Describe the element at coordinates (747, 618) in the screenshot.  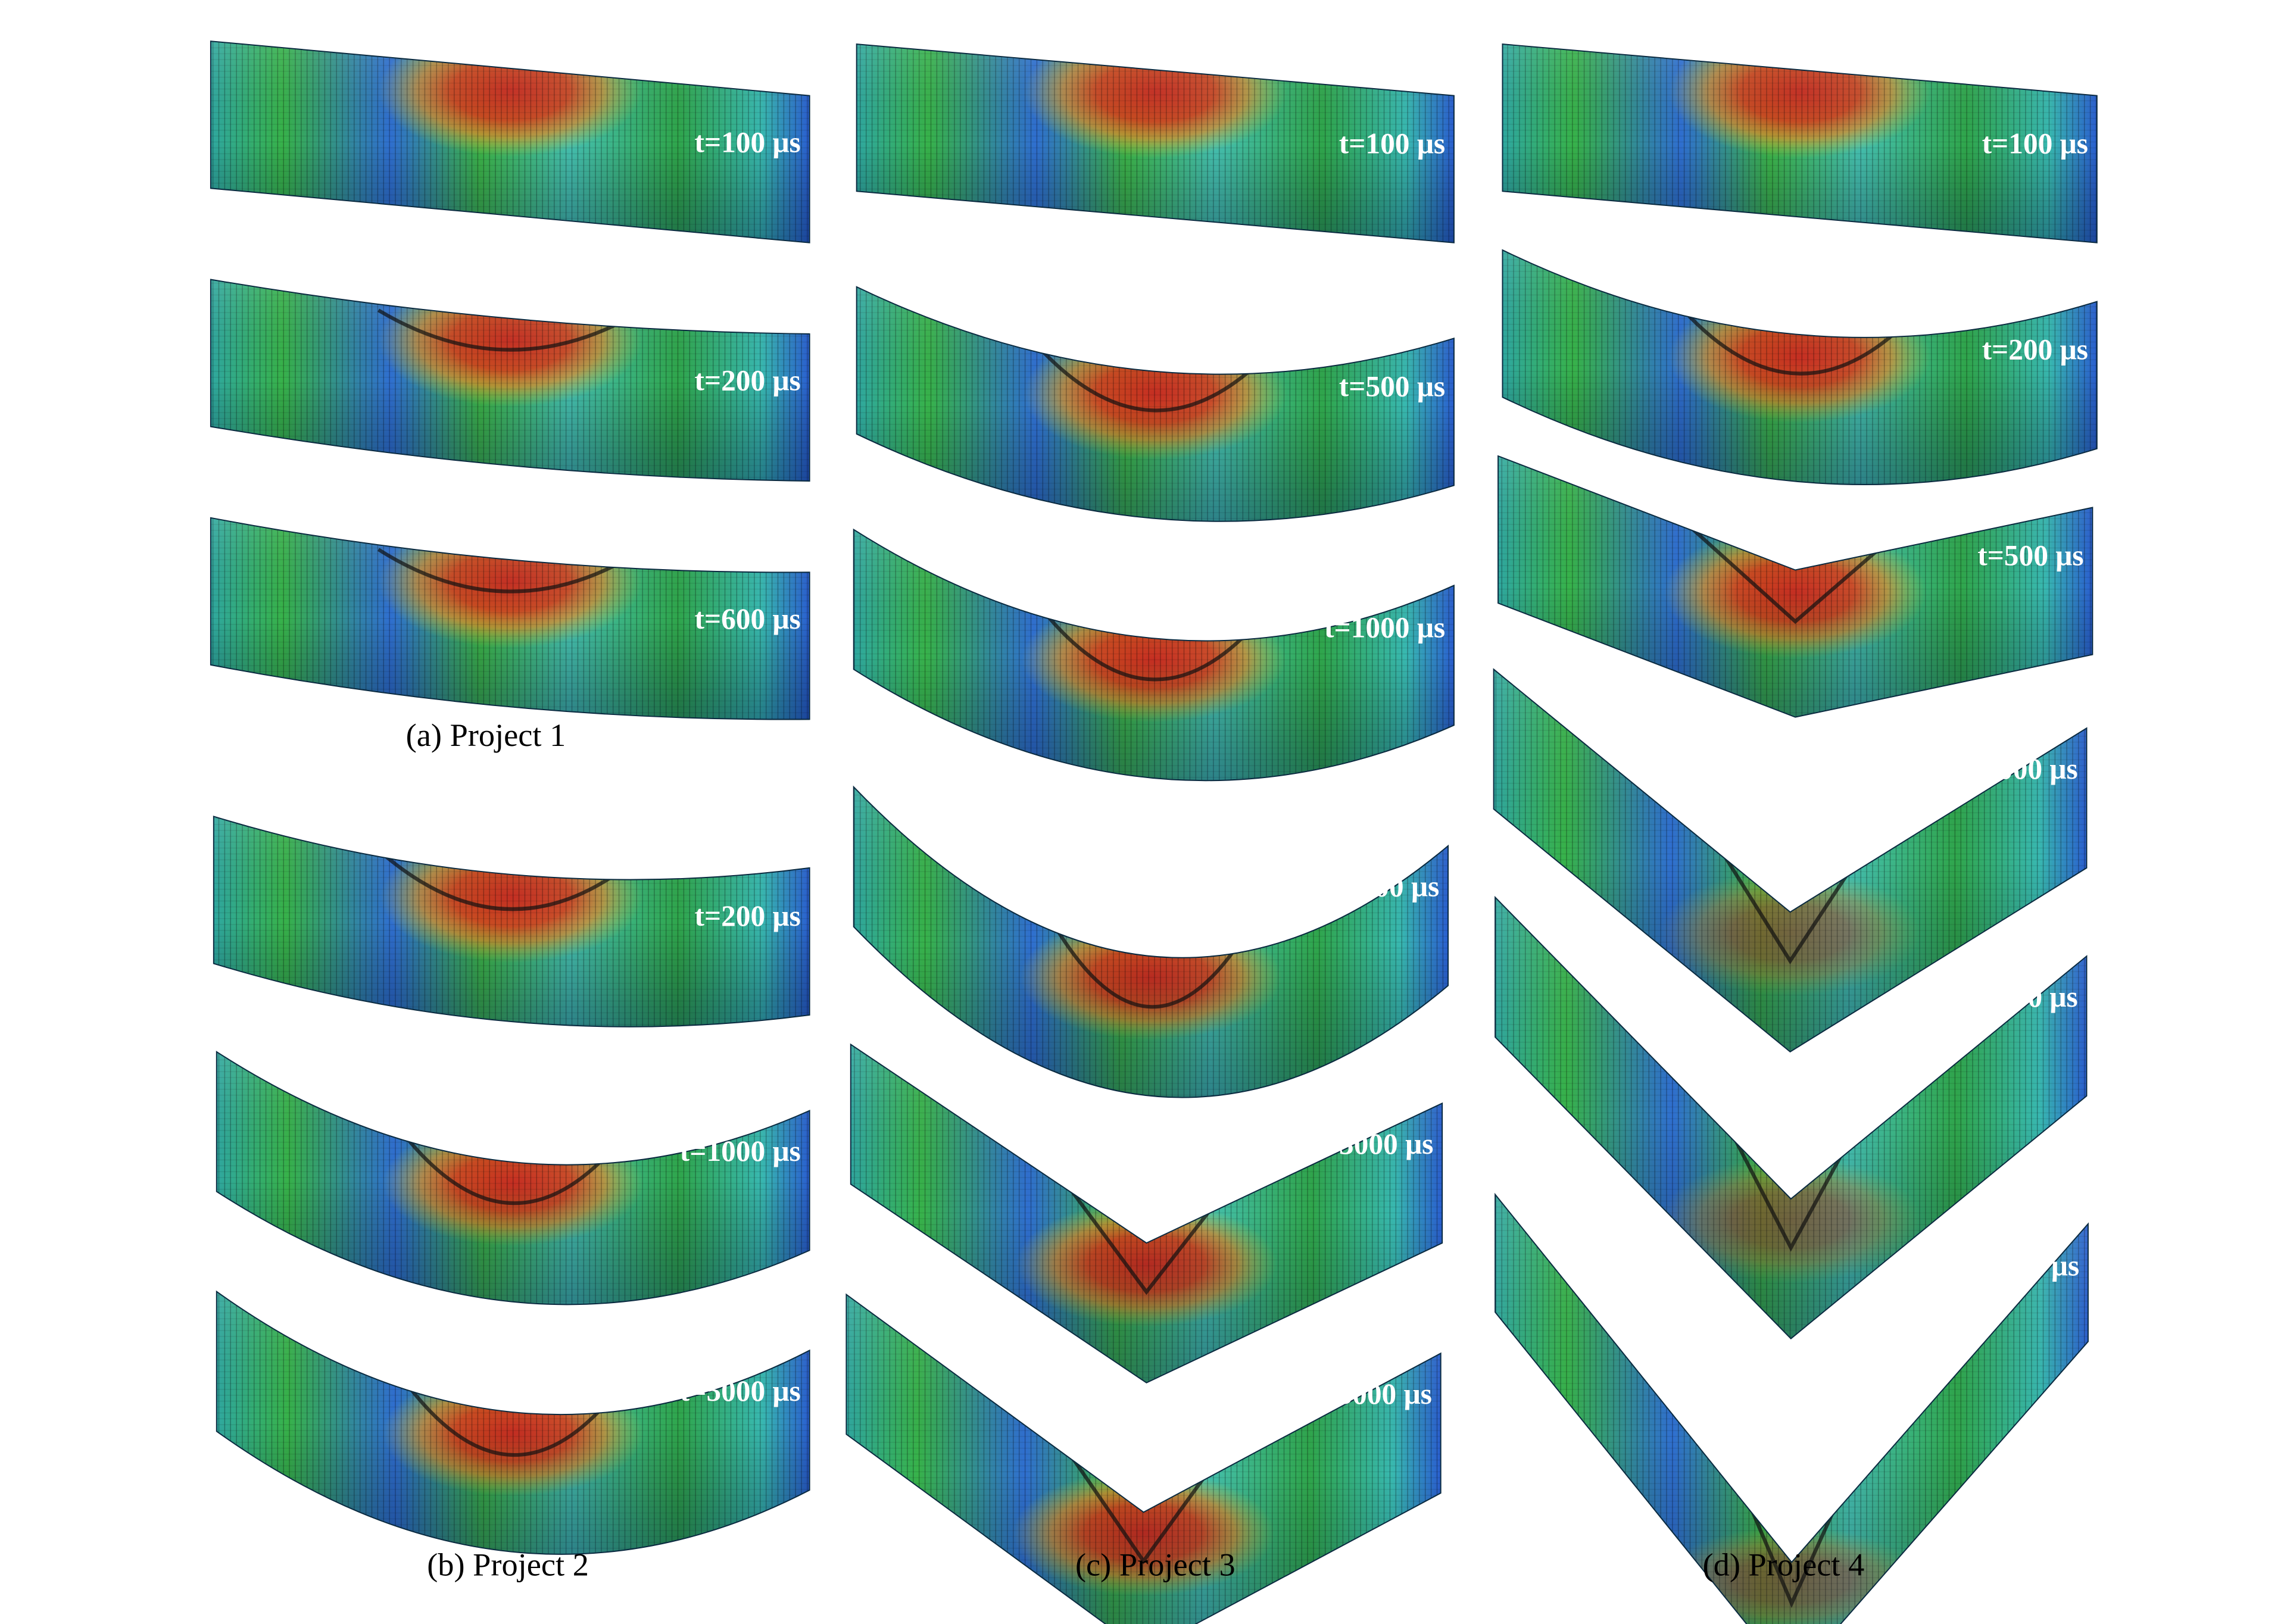
I see `time-label: t=600 μs` at that location.